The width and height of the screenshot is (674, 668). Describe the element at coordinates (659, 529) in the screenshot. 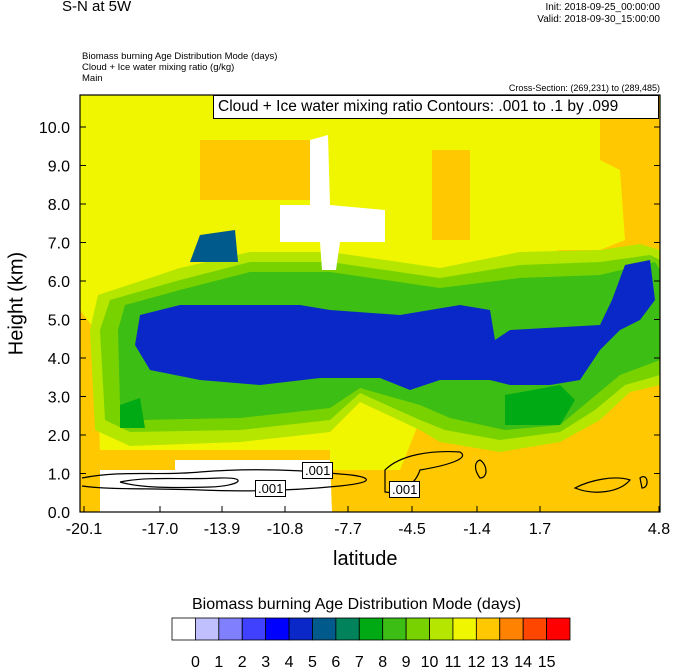

I see `x-tick-label: 4.8` at that location.